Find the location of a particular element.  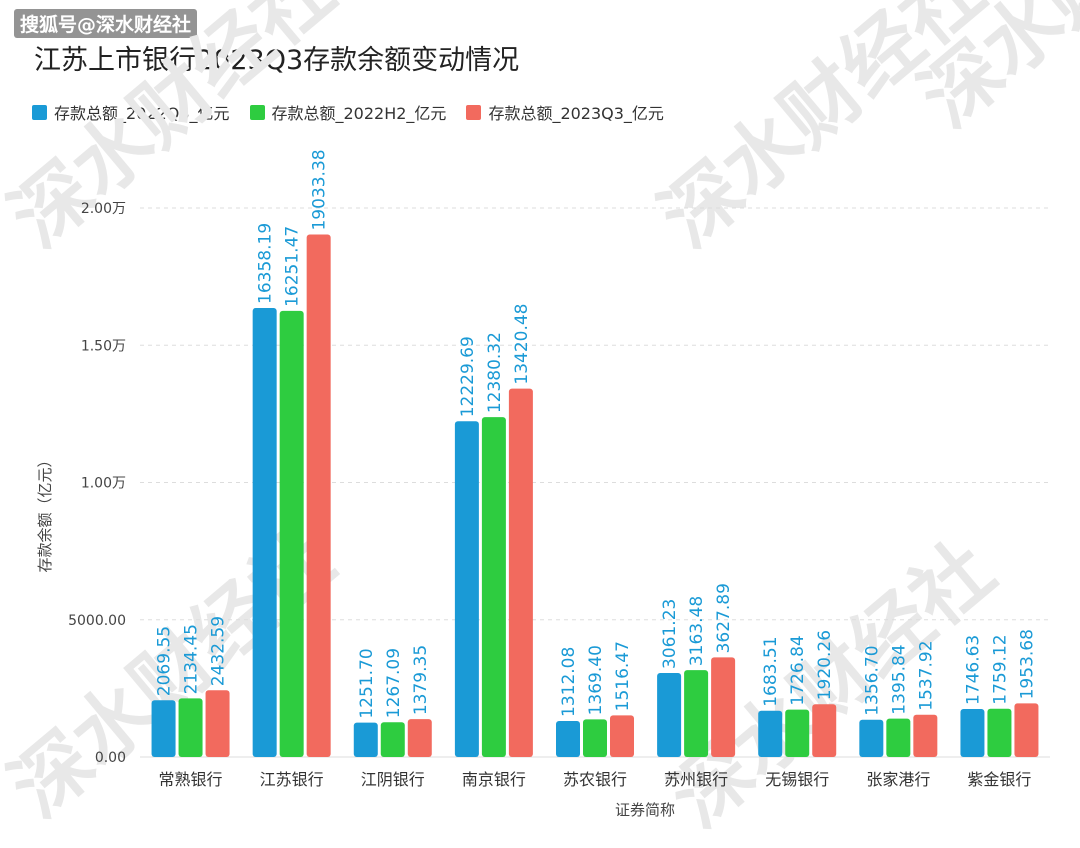

data-label: 13420.48 is located at coordinates (522, 343).